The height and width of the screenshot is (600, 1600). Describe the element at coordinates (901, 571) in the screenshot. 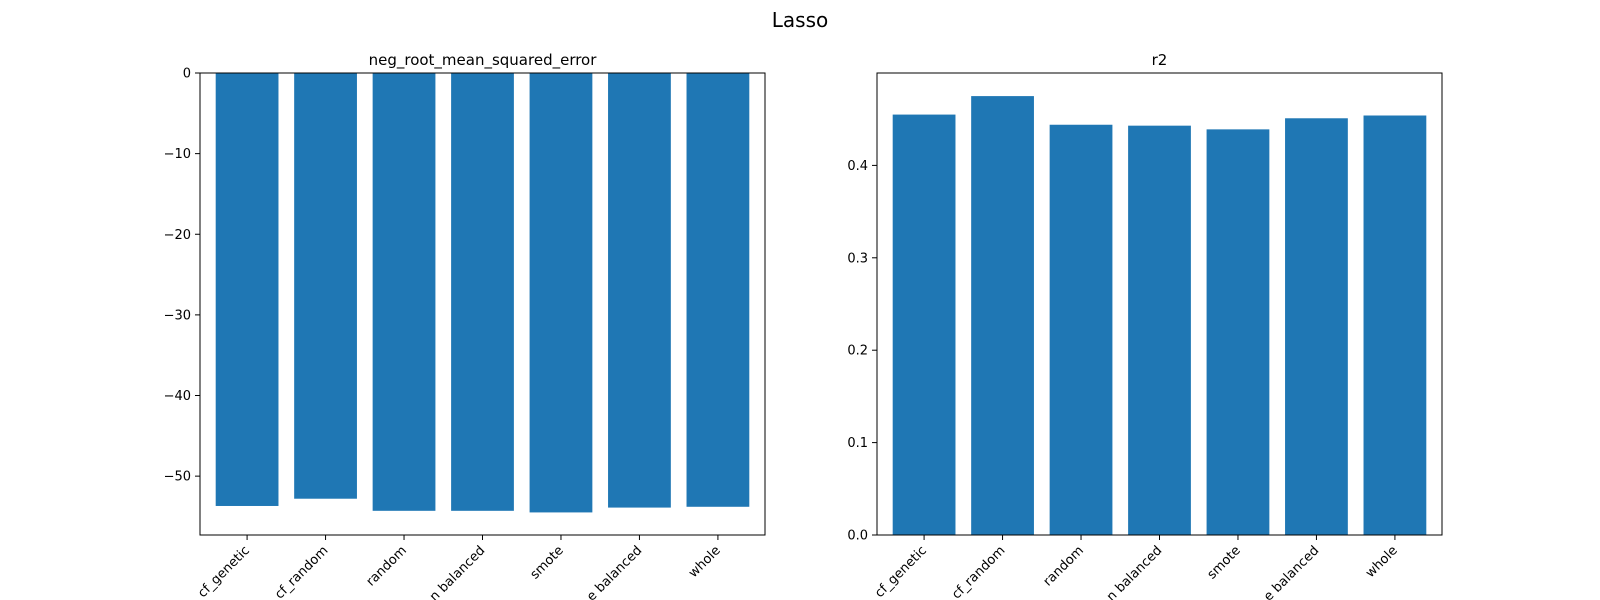

I see `right-xtick-label-1: cf_genetic` at that location.